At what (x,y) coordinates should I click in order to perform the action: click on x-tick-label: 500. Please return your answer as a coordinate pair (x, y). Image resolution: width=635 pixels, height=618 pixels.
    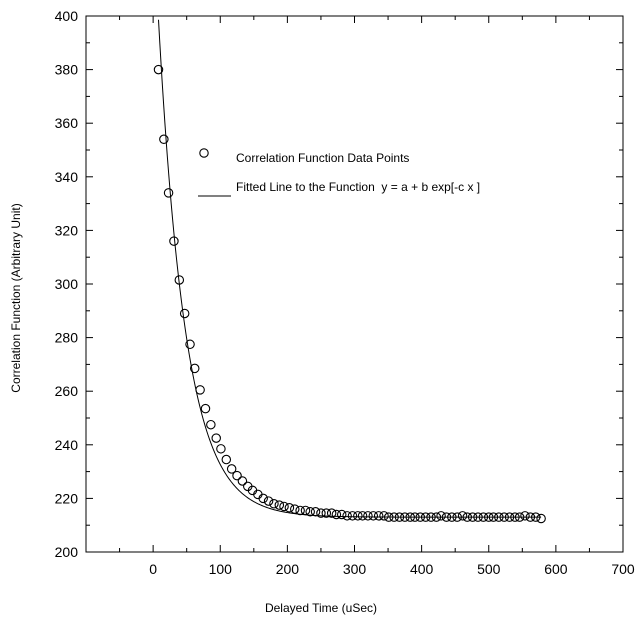
    Looking at the image, I should click on (489, 569).